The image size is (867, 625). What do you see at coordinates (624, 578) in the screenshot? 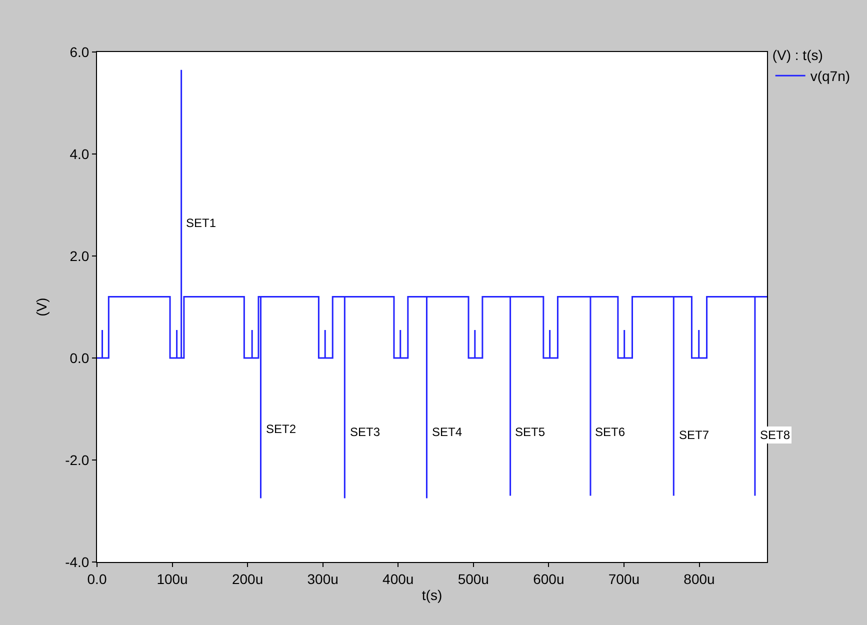
I see `x-tick-label: 700u` at bounding box center [624, 578].